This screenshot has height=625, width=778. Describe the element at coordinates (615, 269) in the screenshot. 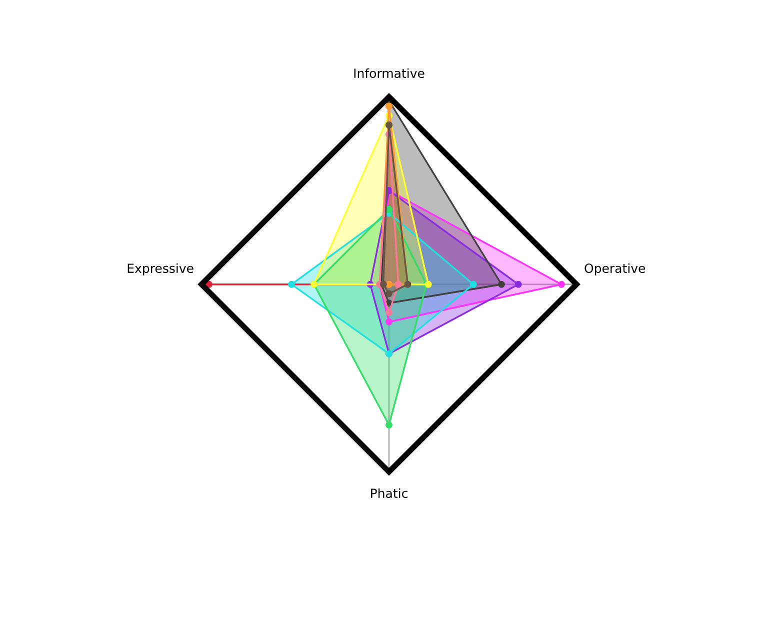

I see `spoke-label: Operative` at that location.